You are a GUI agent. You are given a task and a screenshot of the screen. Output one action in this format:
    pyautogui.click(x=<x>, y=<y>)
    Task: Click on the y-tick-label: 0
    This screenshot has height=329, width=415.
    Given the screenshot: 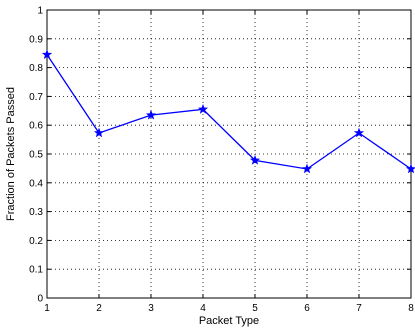 What is the action you would take?
    pyautogui.click(x=40, y=299)
    